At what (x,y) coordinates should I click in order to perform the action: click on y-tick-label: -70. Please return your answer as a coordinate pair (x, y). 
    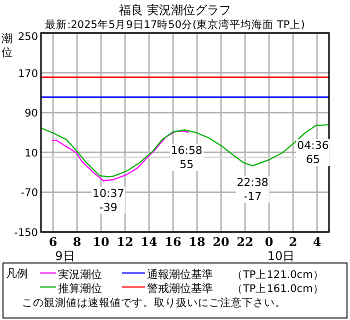
    Looking at the image, I should click on (29, 193).